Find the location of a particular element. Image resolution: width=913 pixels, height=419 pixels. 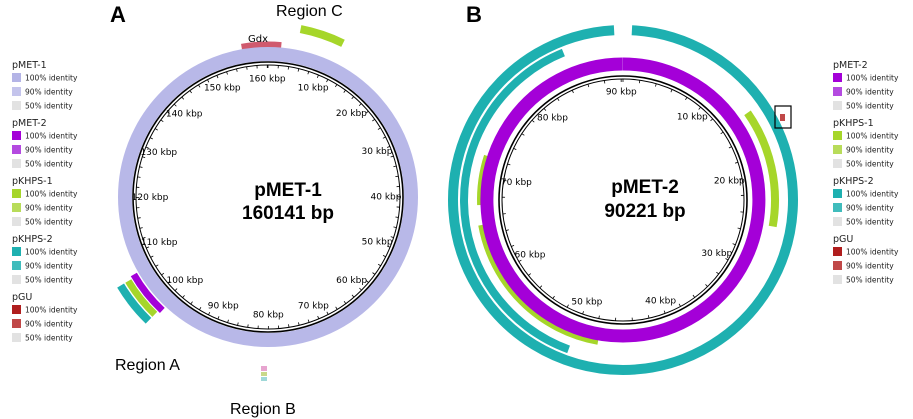

region-a-pkhps1-arc is located at coordinates (141, 298).